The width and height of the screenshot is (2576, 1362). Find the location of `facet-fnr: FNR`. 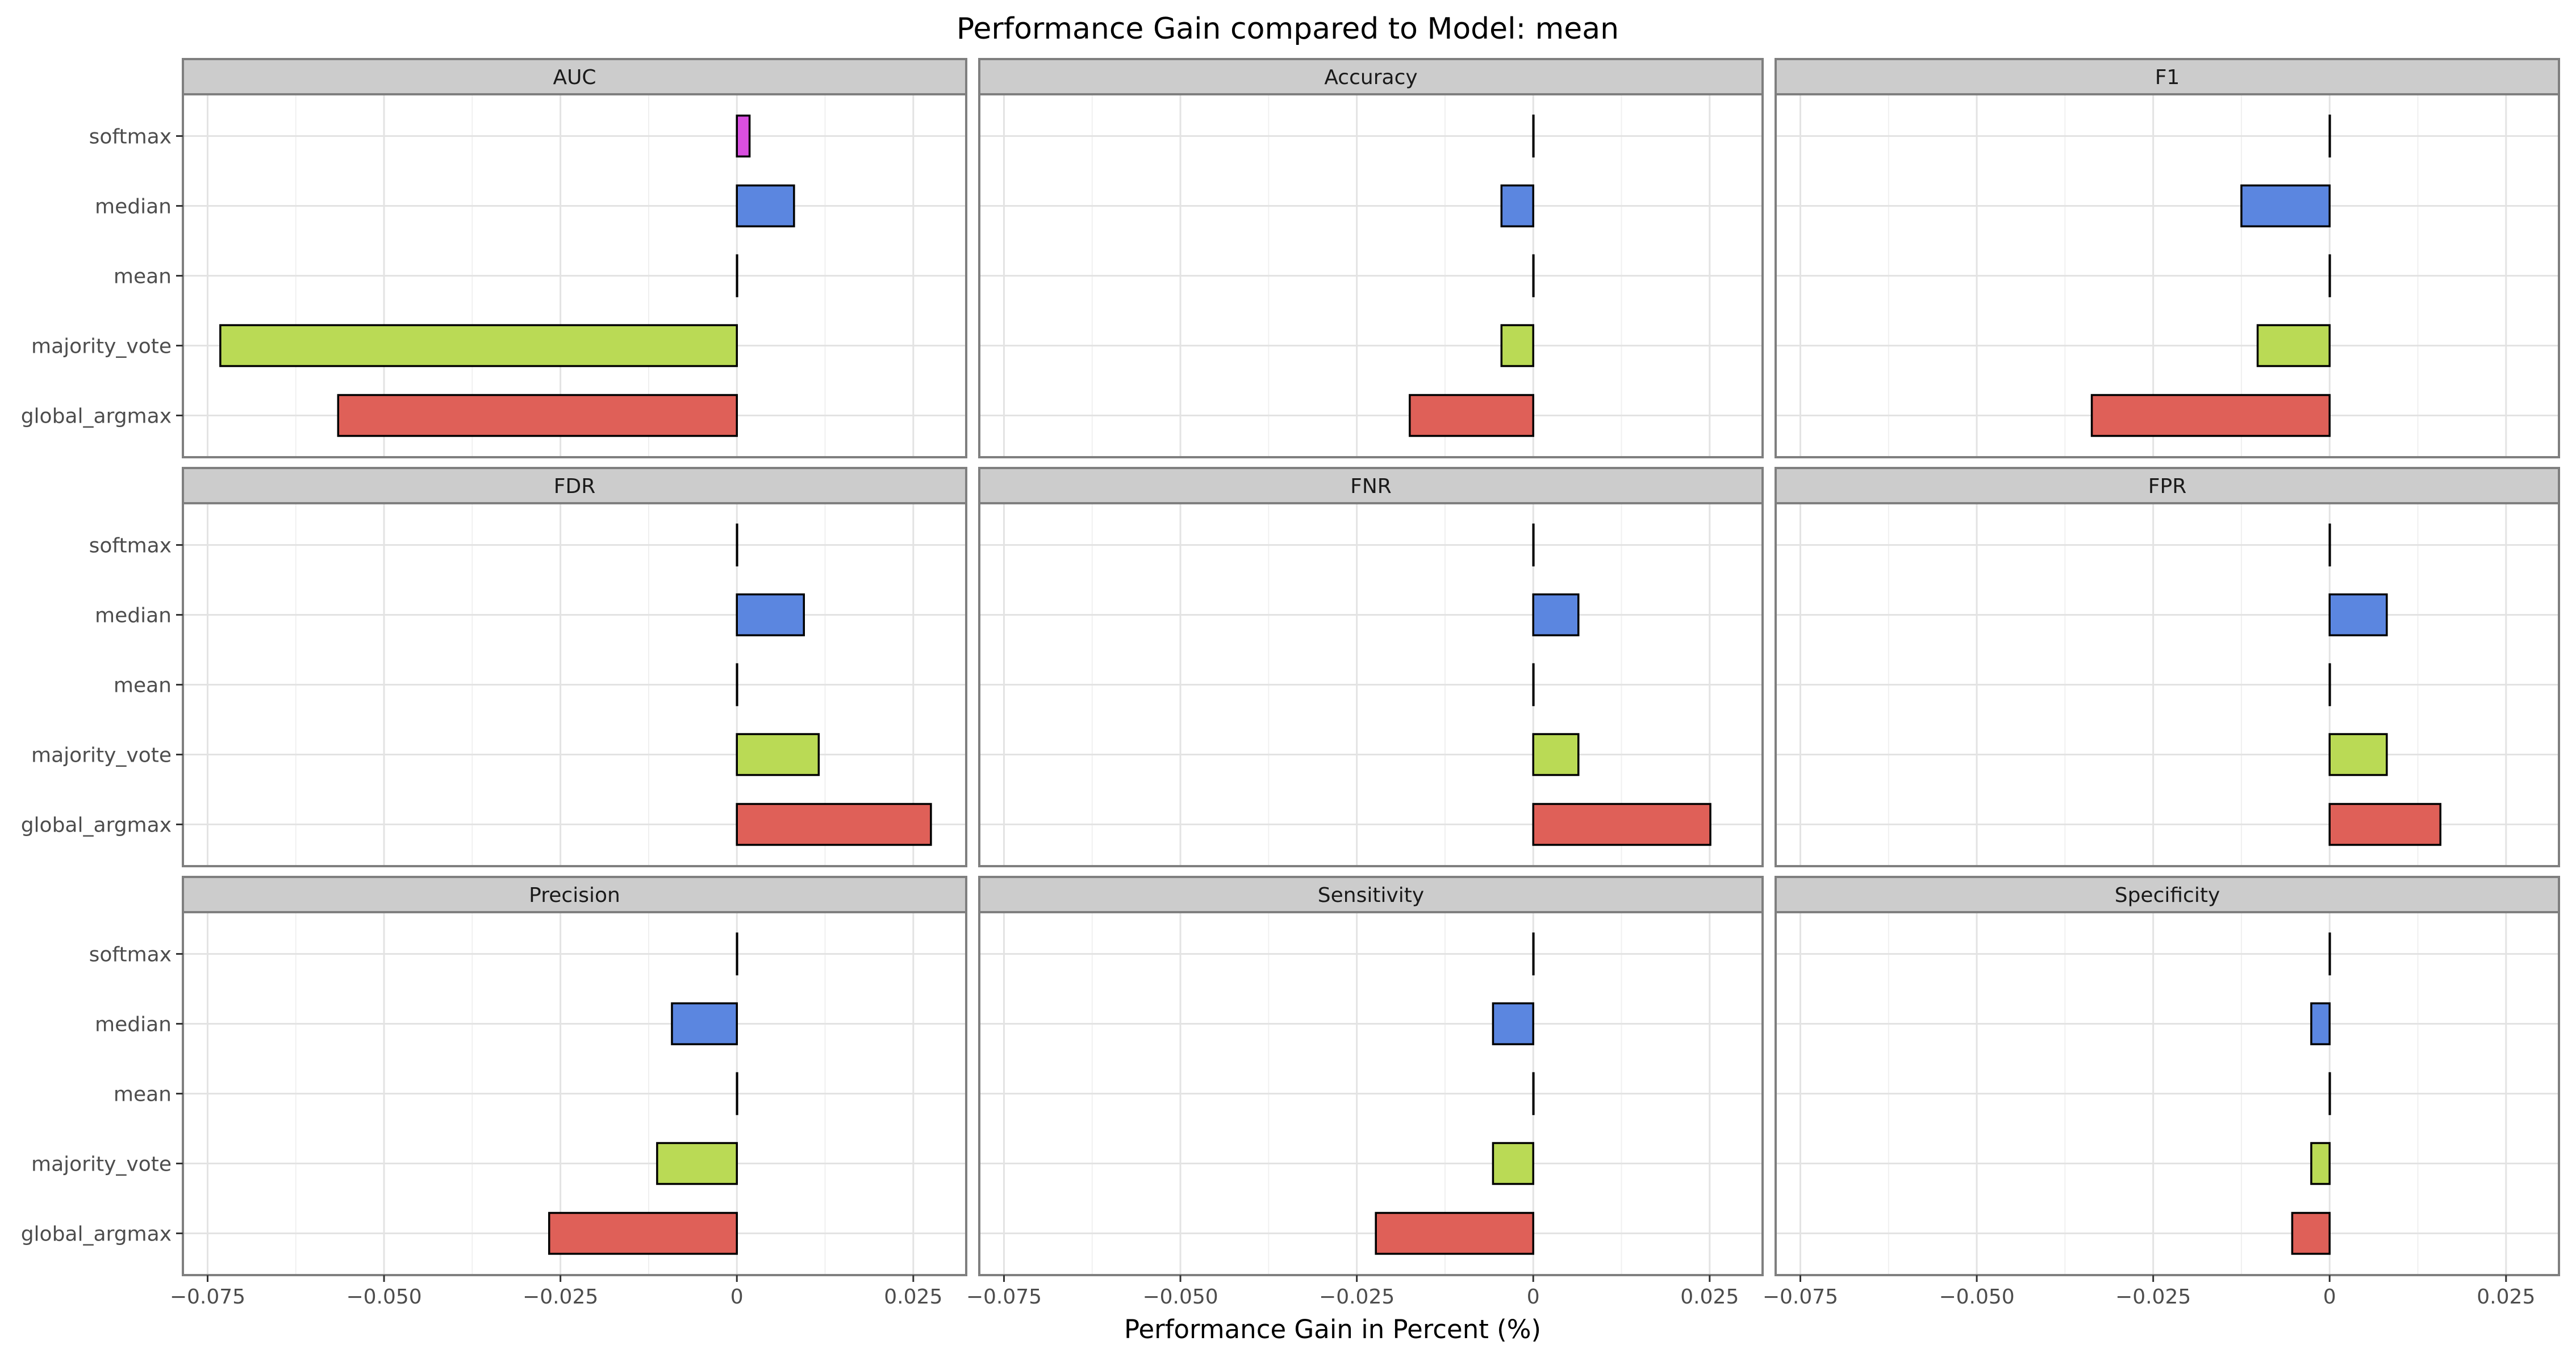

facet-fnr: FNR is located at coordinates (1371, 667).